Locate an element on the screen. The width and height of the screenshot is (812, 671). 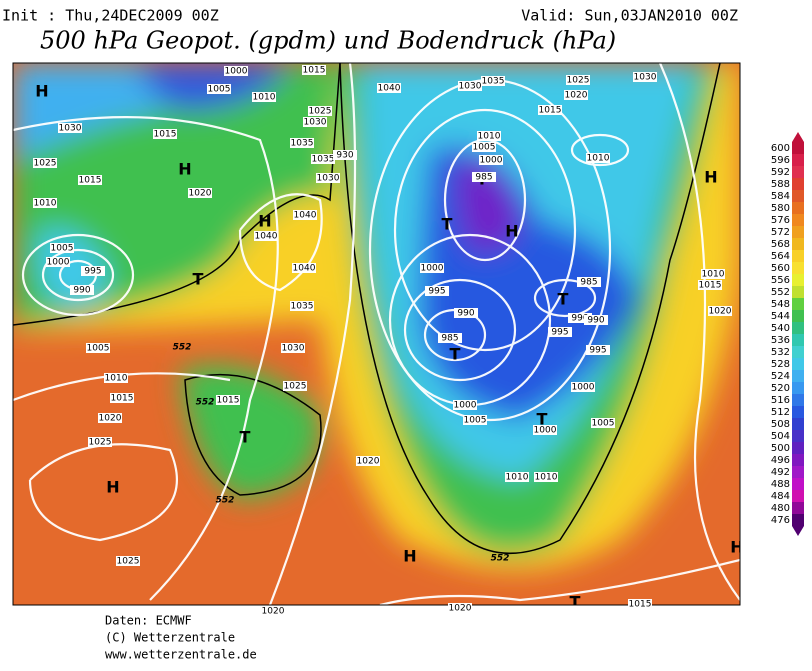
colorbar-label: 596 is located at coordinates (780, 160).